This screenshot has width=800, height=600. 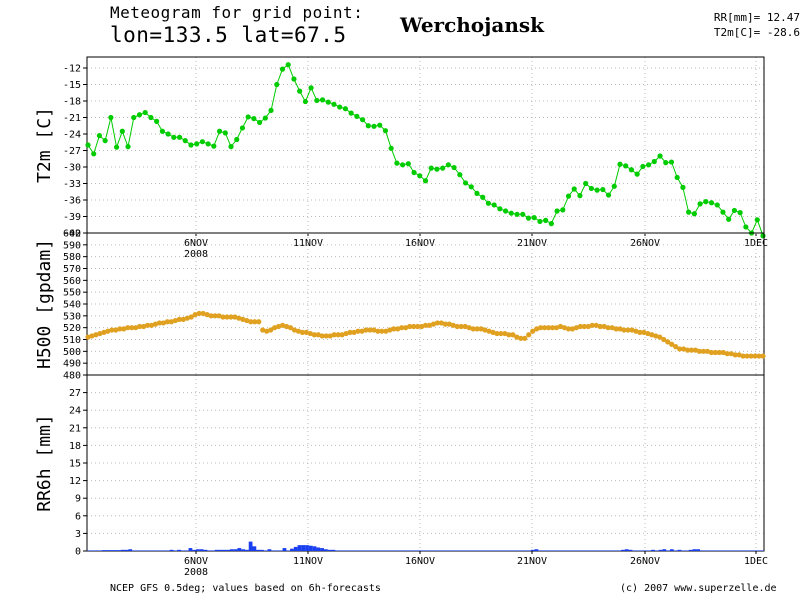 What do you see at coordinates (72, 85) in the screenshot?
I see `y-tick-label: -15` at bounding box center [72, 85].